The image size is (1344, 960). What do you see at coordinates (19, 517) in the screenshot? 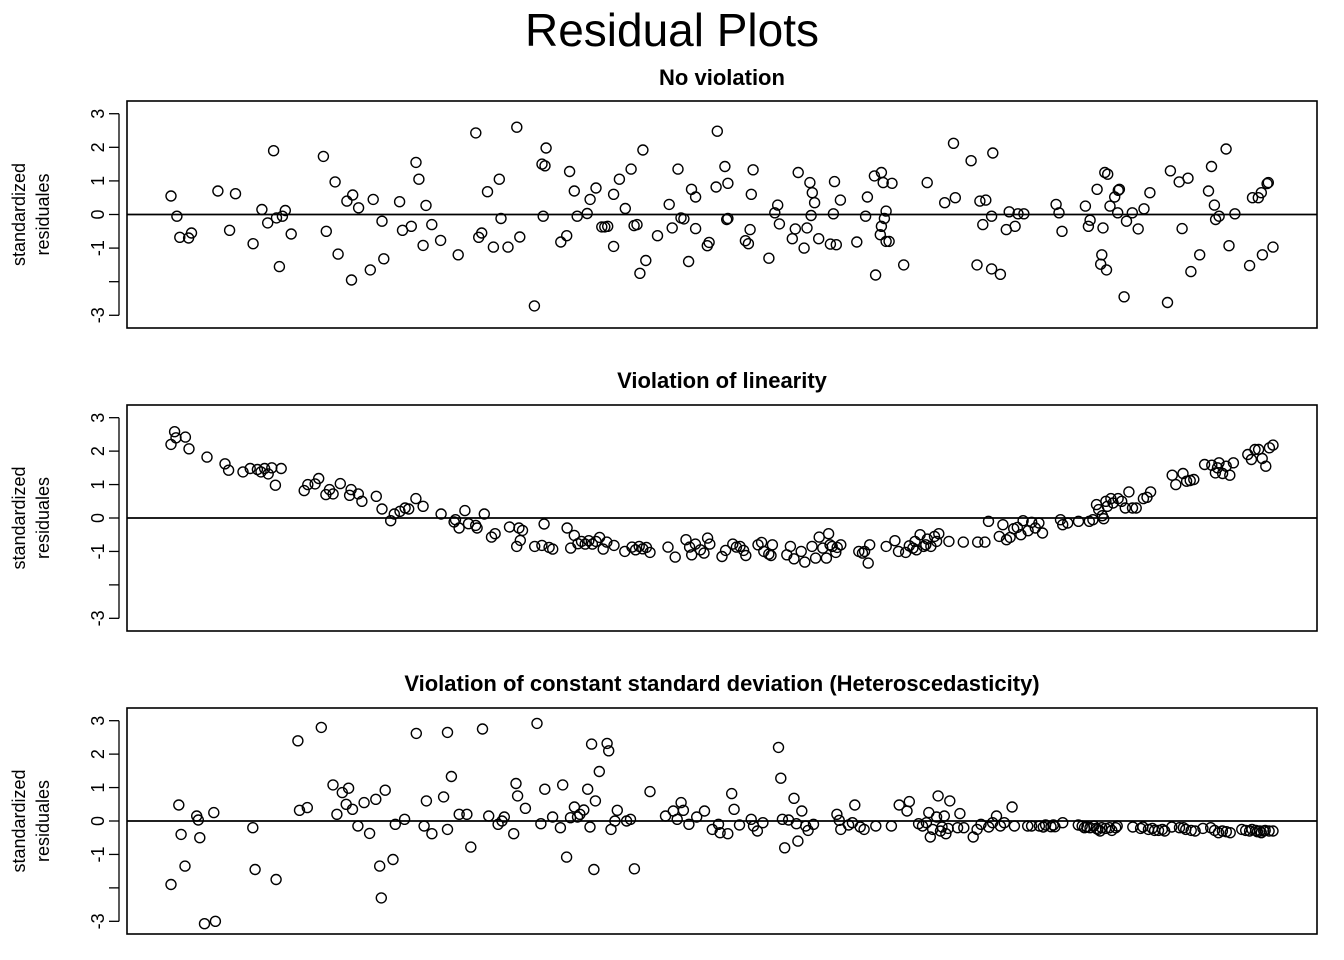
I see `y-axis-label: standardized` at bounding box center [19, 517].